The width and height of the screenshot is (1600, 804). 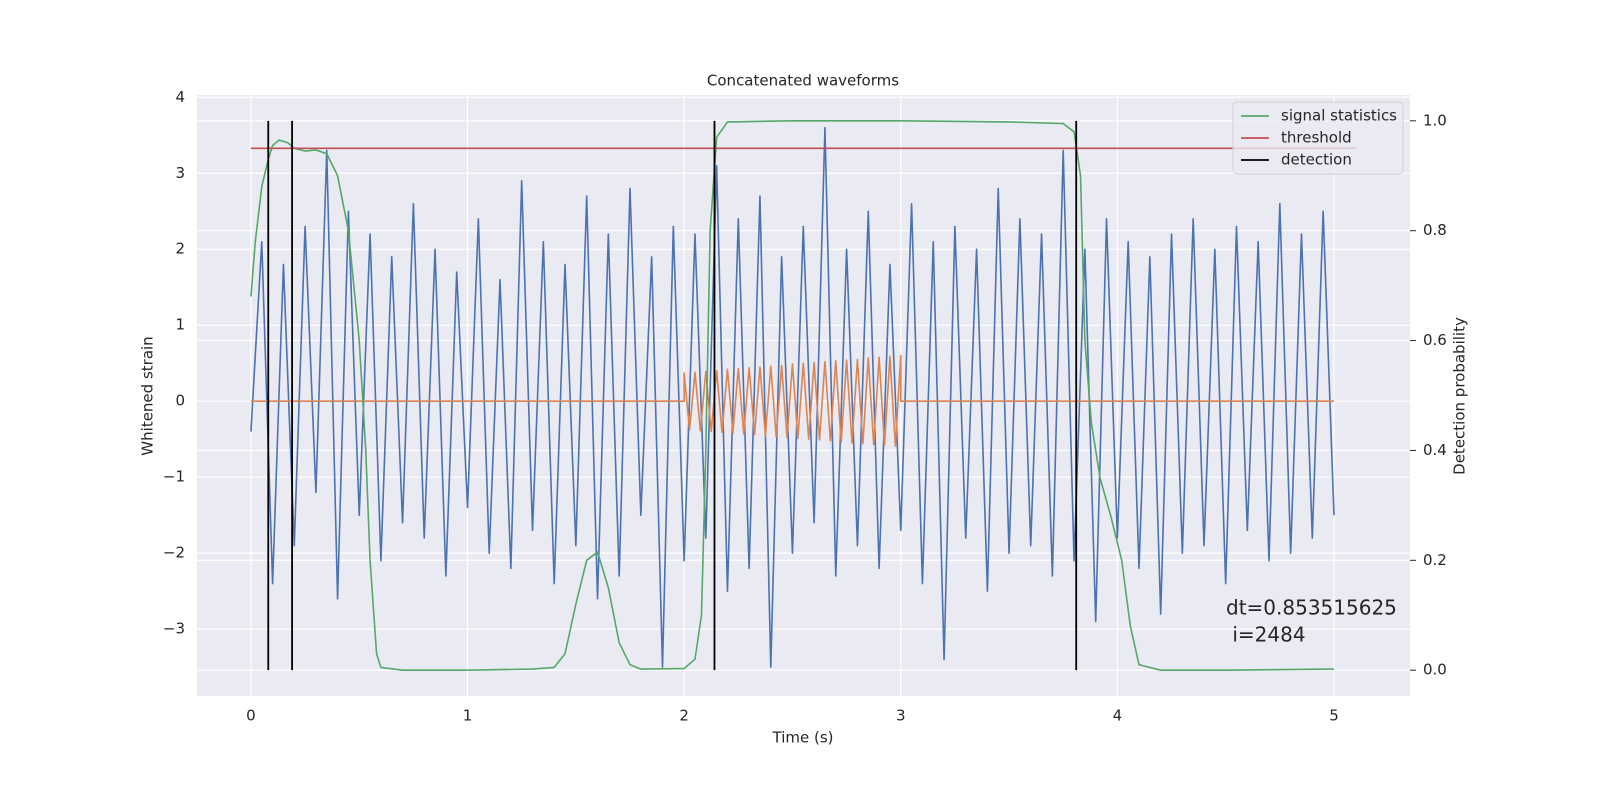 I want to click on y2-tick-label: 0.0, so click(x=1435, y=670).